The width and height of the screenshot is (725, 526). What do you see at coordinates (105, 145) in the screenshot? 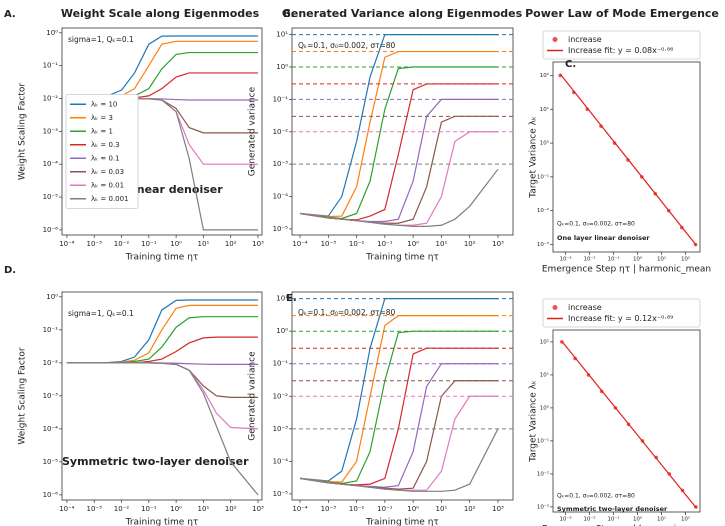
I see `legend-label: λₖ = 0.3` at bounding box center [105, 145].